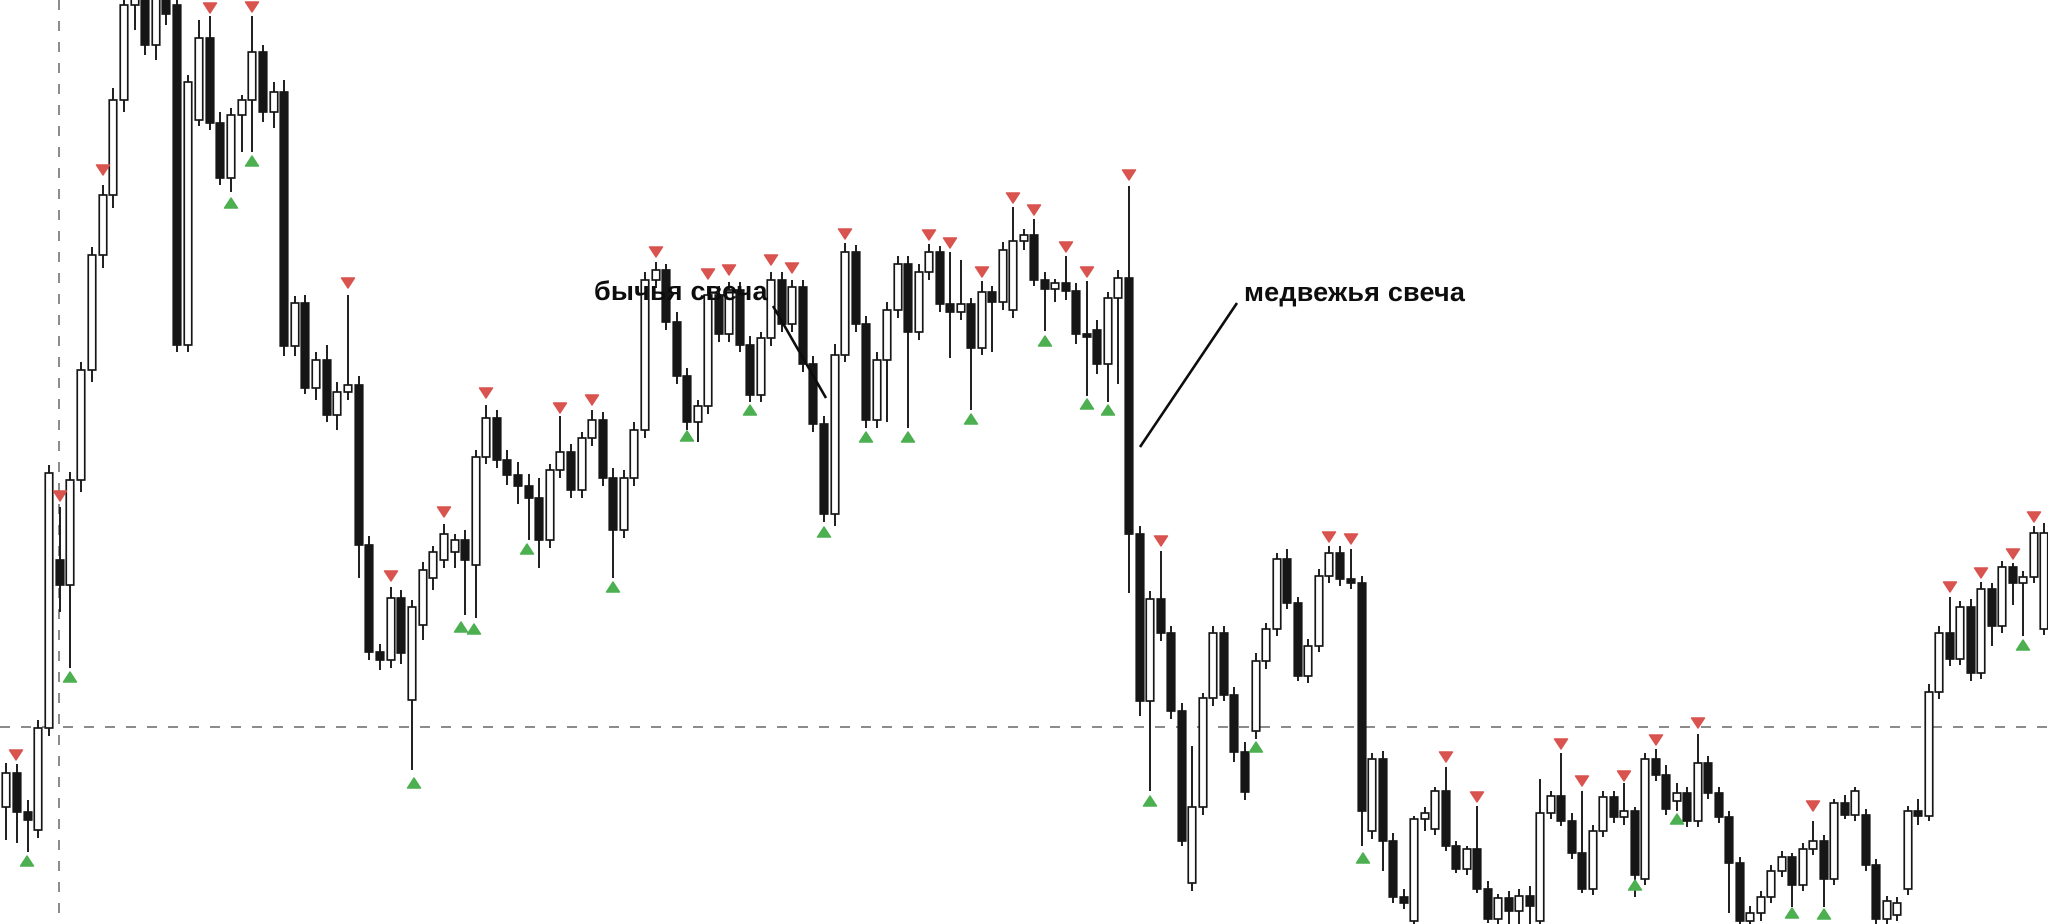 This screenshot has height=924, width=2048. I want to click on annotation-bullish-candle-label: бычья свеча, so click(681, 291).